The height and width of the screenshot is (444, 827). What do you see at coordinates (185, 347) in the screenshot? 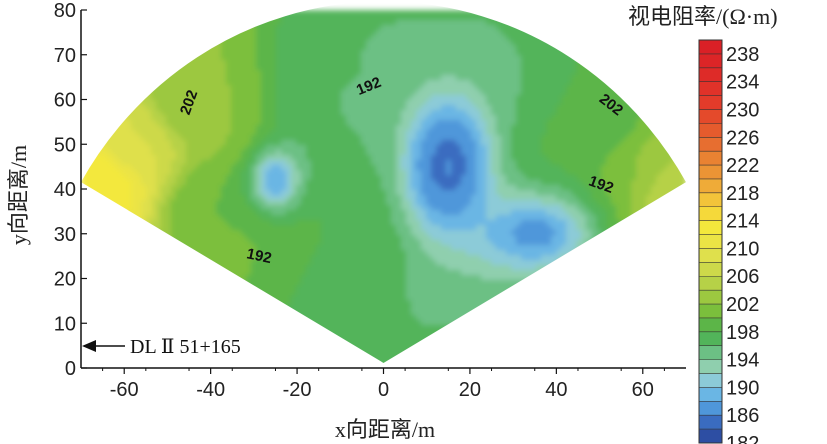
I see `annotation-text: DL Ⅱ 51+165` at bounding box center [185, 347].